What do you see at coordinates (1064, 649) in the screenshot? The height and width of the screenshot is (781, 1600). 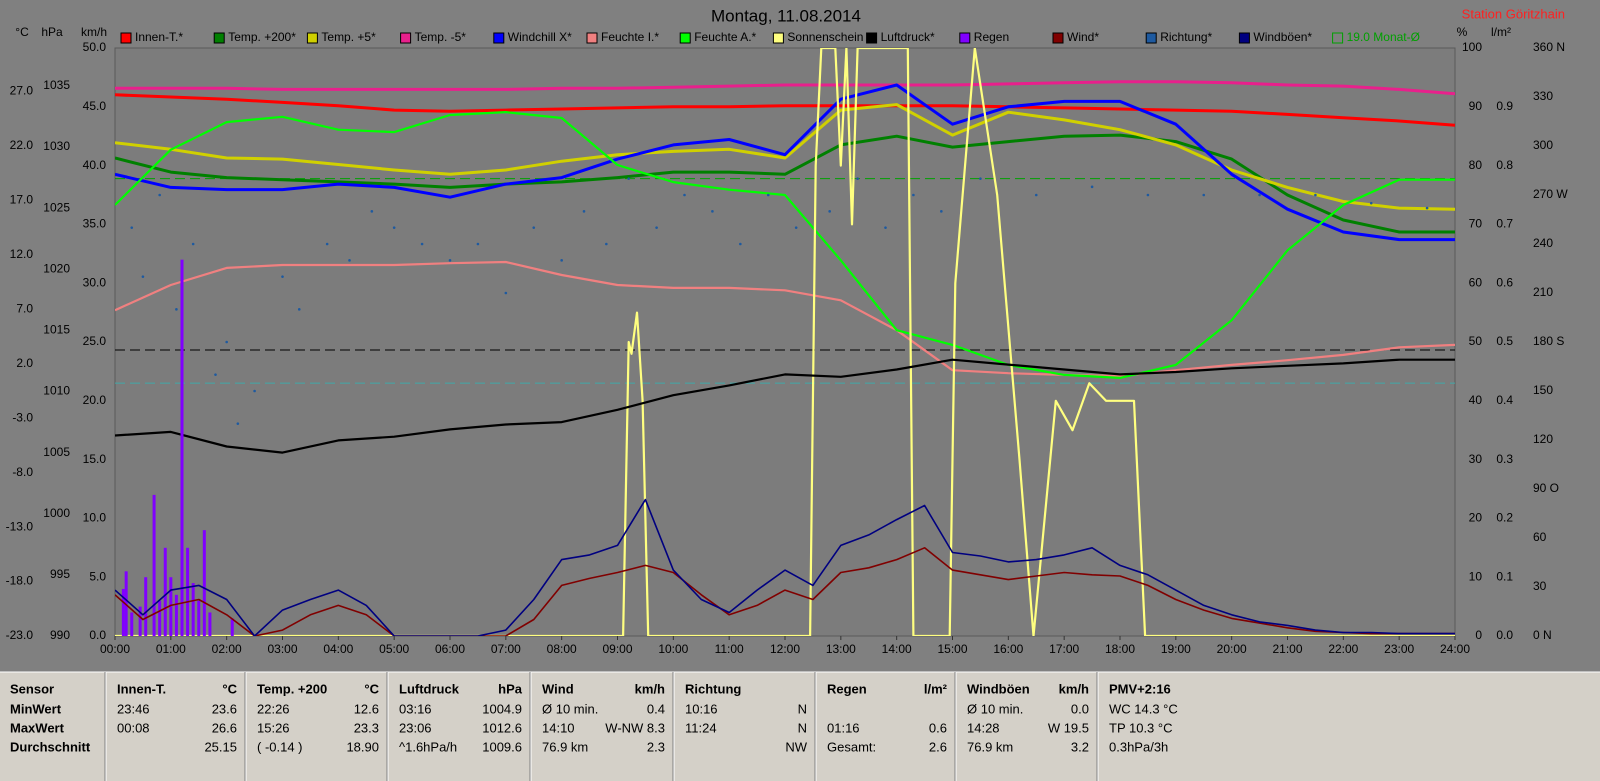 I see `x-tick-label: 17:00` at bounding box center [1064, 649].